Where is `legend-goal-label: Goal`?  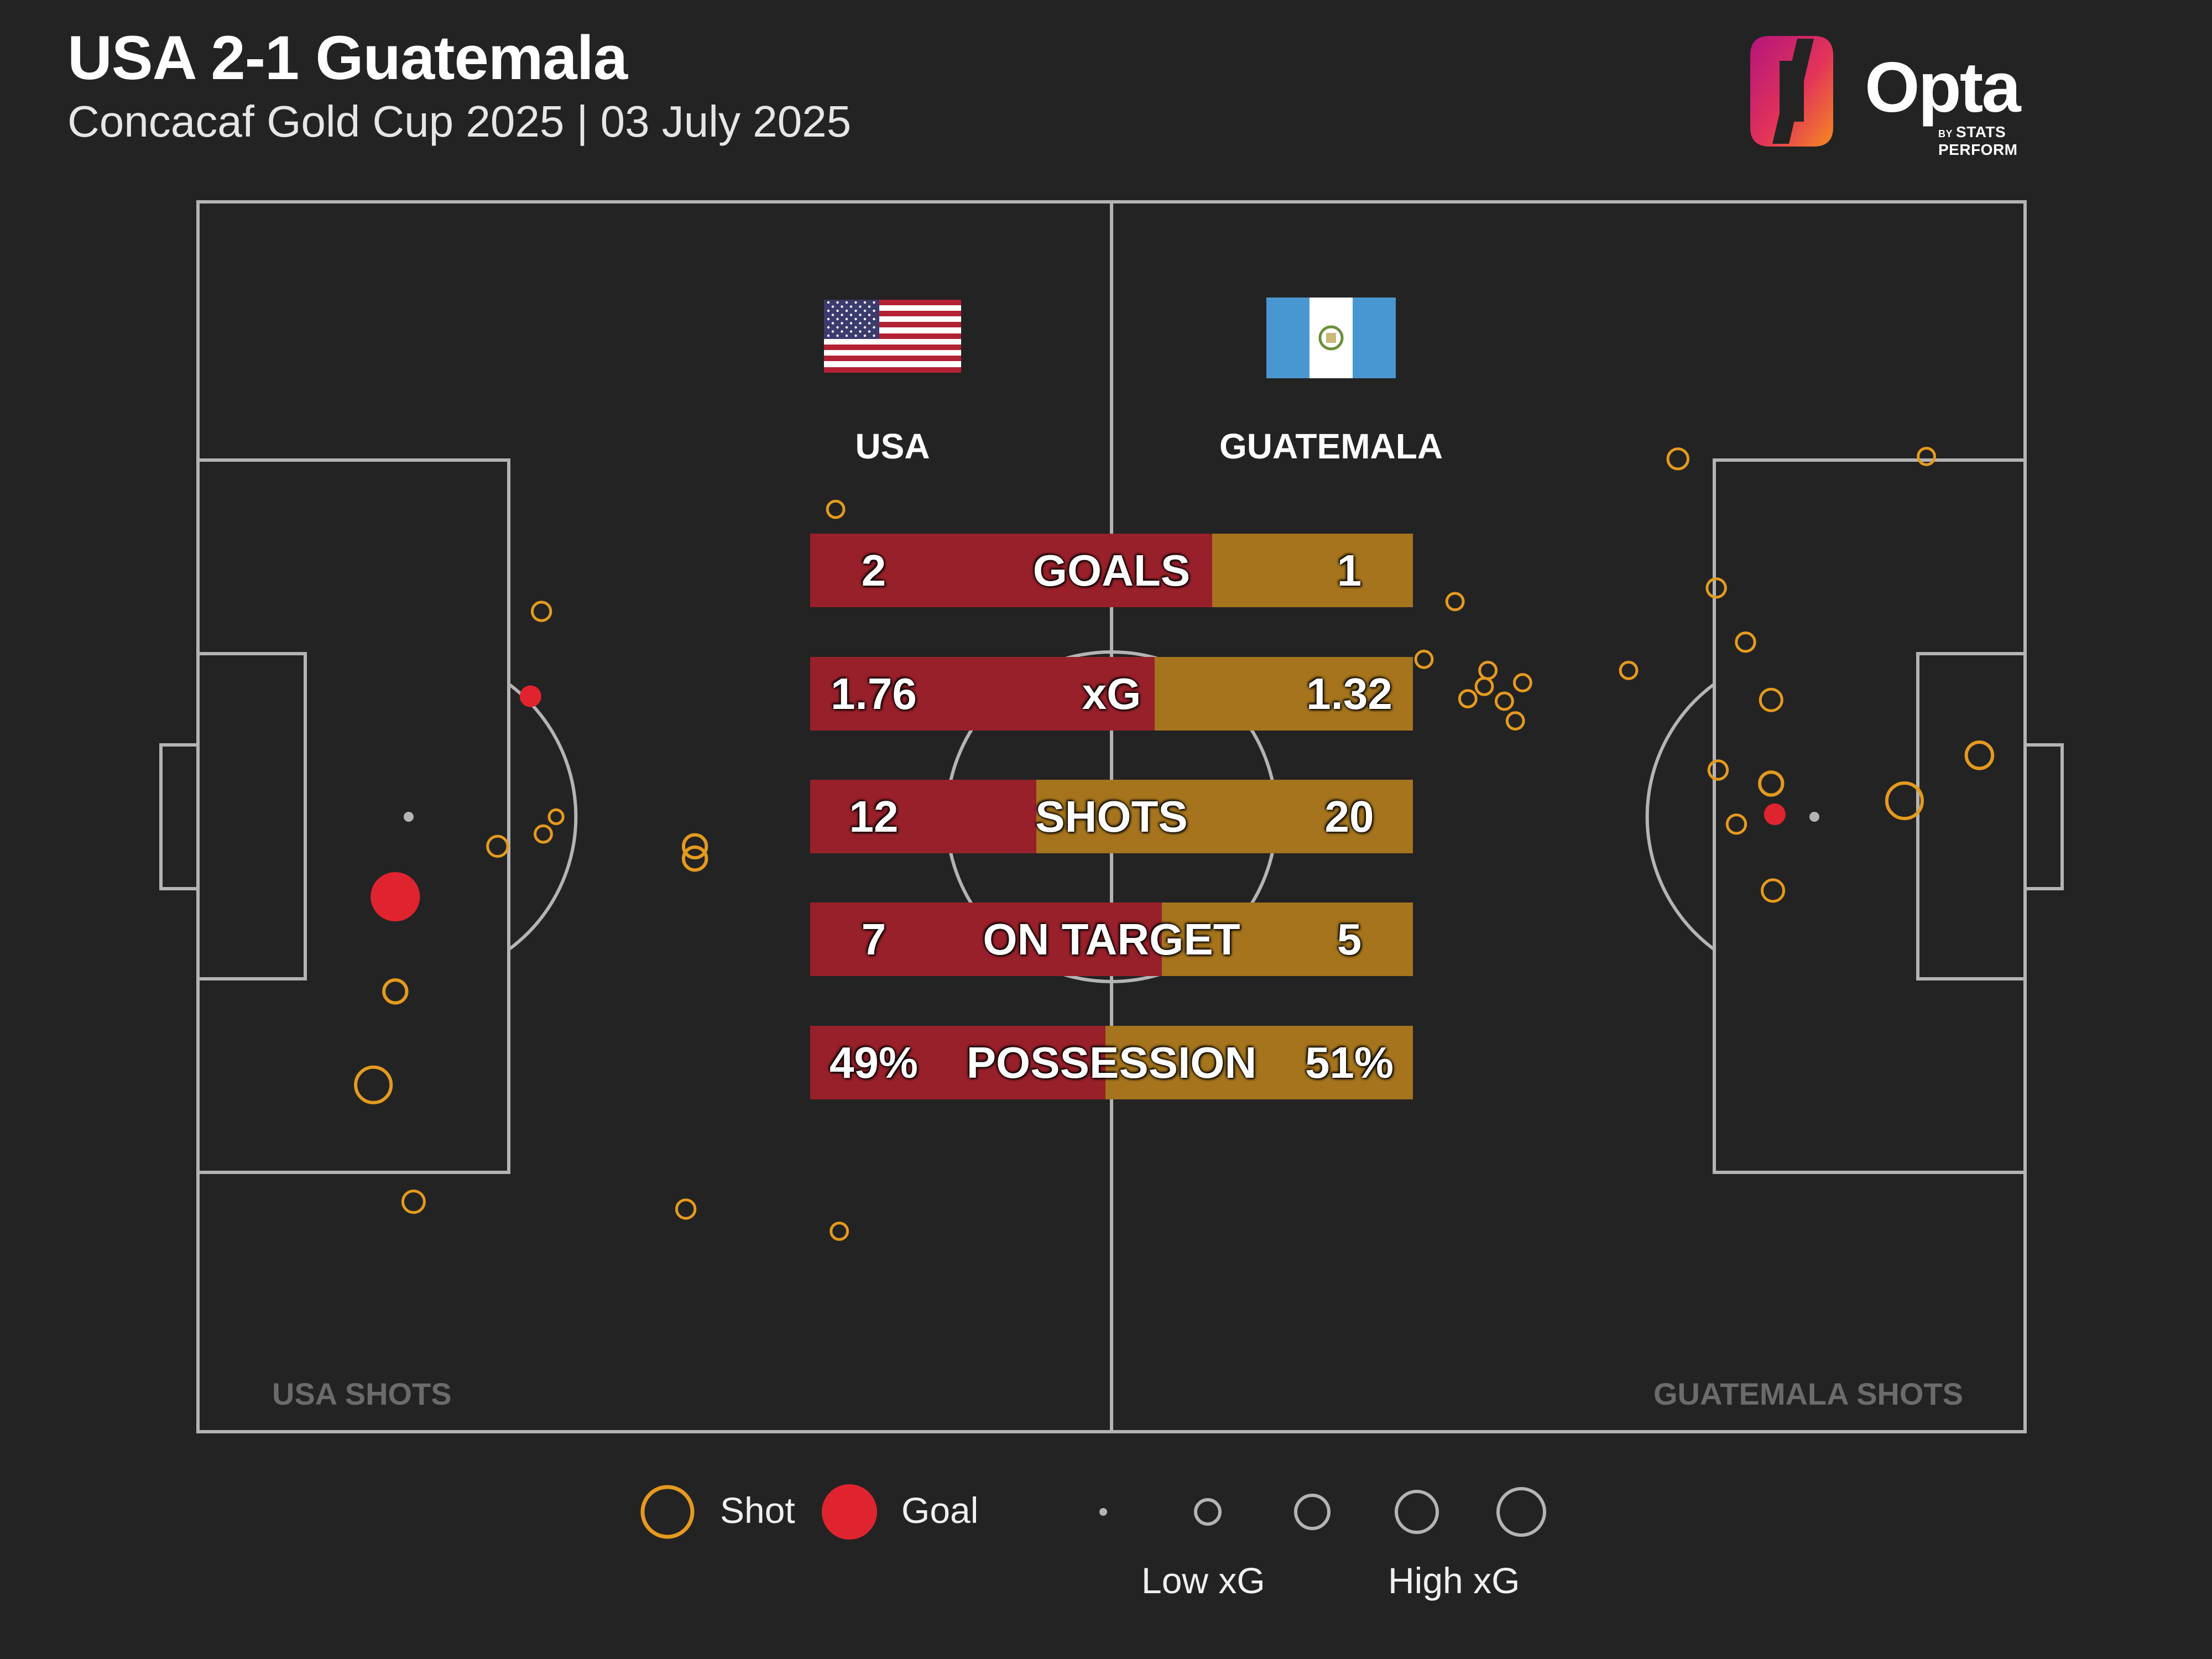 legend-goal-label: Goal is located at coordinates (940, 1511).